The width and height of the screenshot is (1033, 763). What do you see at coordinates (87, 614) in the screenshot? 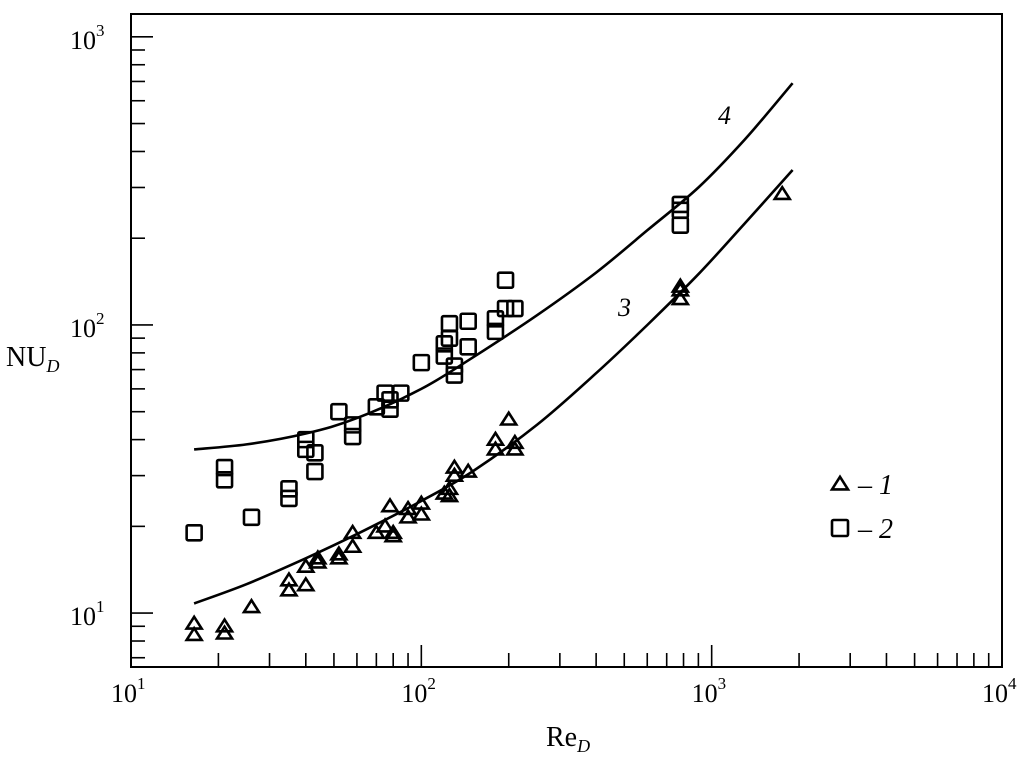
I see `y-tick-label: 10¹` at bounding box center [87, 614].